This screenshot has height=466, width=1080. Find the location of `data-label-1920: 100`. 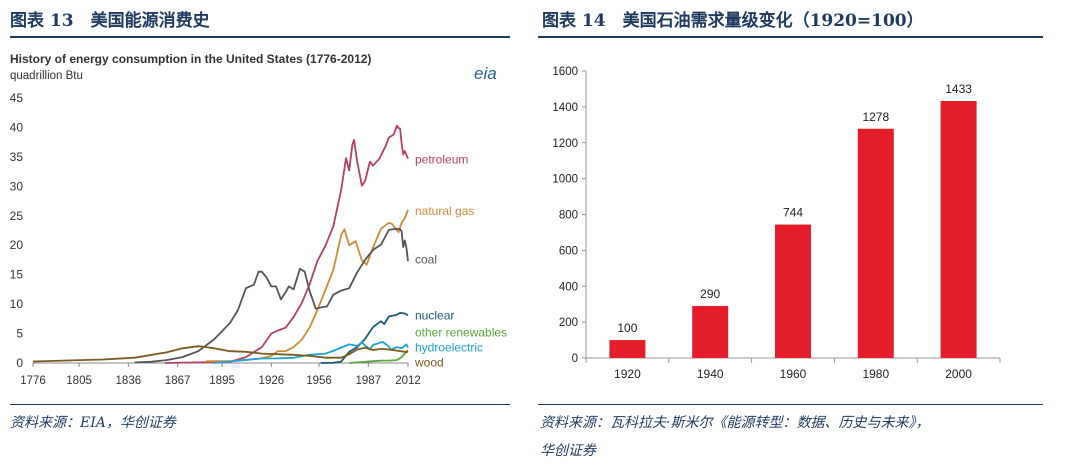

data-label-1920: 100 is located at coordinates (627, 328).